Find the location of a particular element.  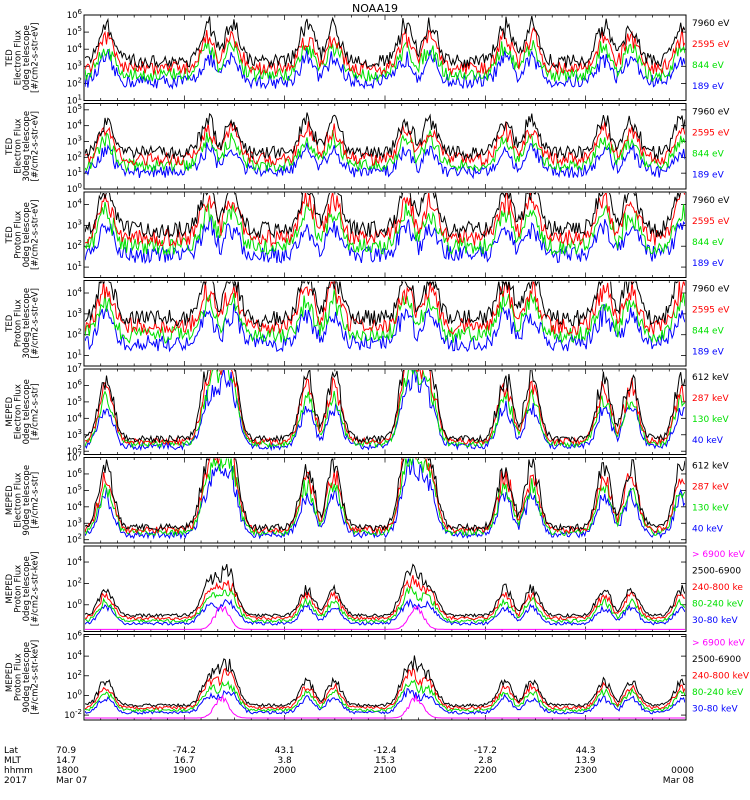

time-axis-value: 2300 is located at coordinates (585, 771).